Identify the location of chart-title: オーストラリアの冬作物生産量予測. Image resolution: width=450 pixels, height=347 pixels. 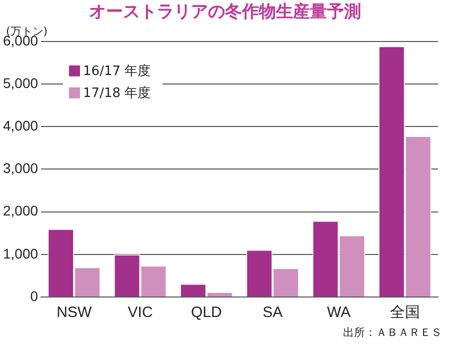
(225, 12).